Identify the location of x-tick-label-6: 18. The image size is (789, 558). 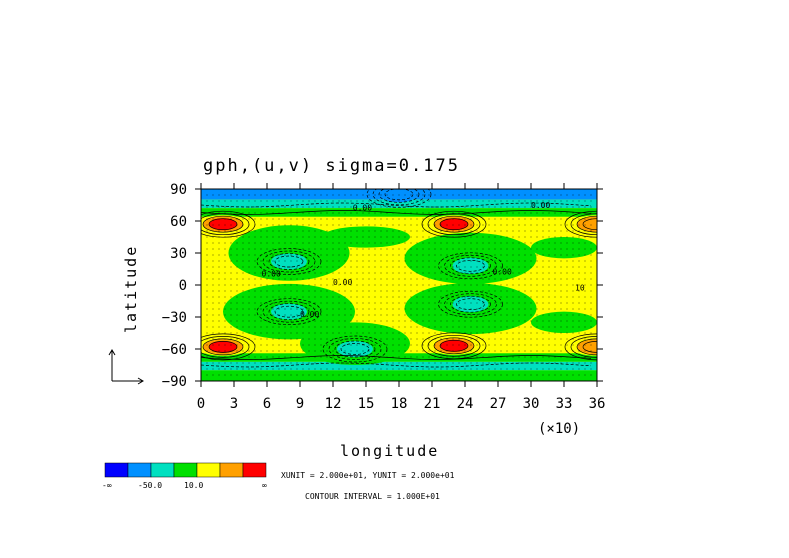
(399, 404).